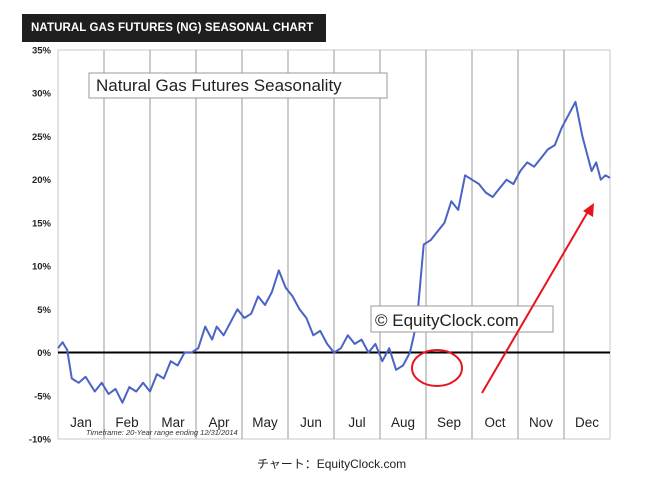 The height and width of the screenshot is (477, 663). I want to click on x-tick-label: Apr, so click(219, 422).